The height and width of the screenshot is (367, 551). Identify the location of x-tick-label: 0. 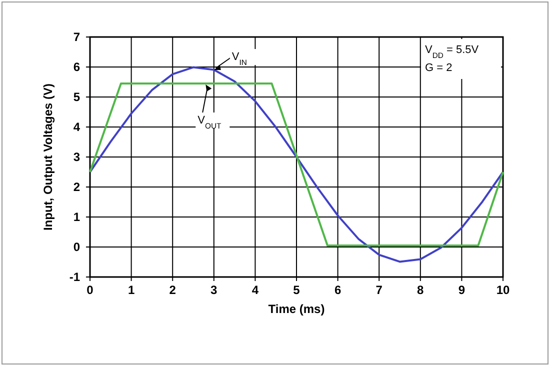
(90, 290).